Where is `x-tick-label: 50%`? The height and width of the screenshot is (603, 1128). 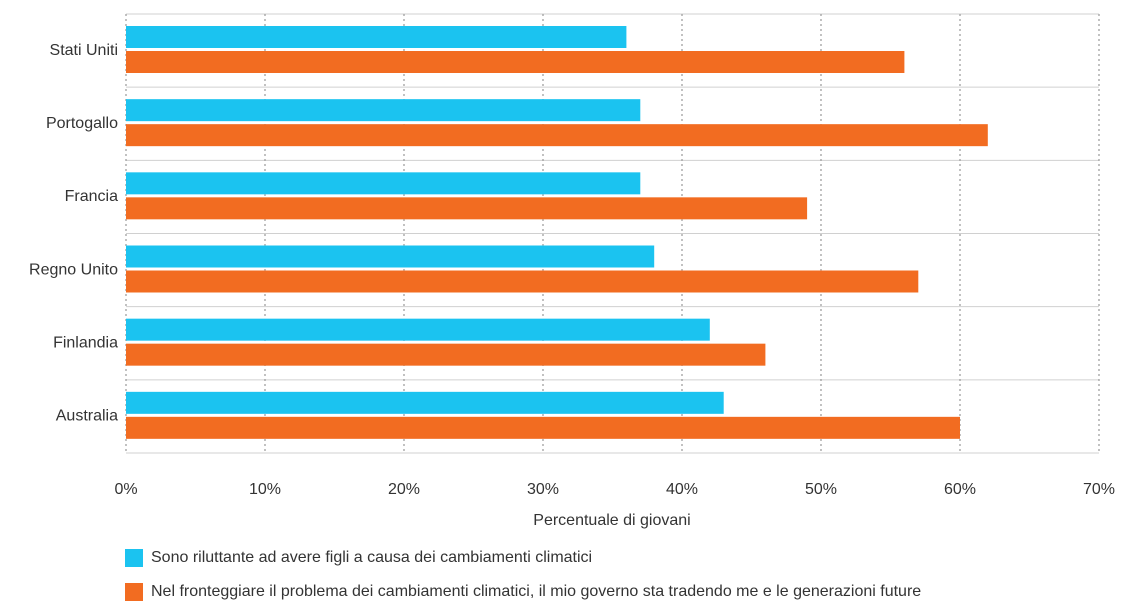
x-tick-label: 50% is located at coordinates (821, 489).